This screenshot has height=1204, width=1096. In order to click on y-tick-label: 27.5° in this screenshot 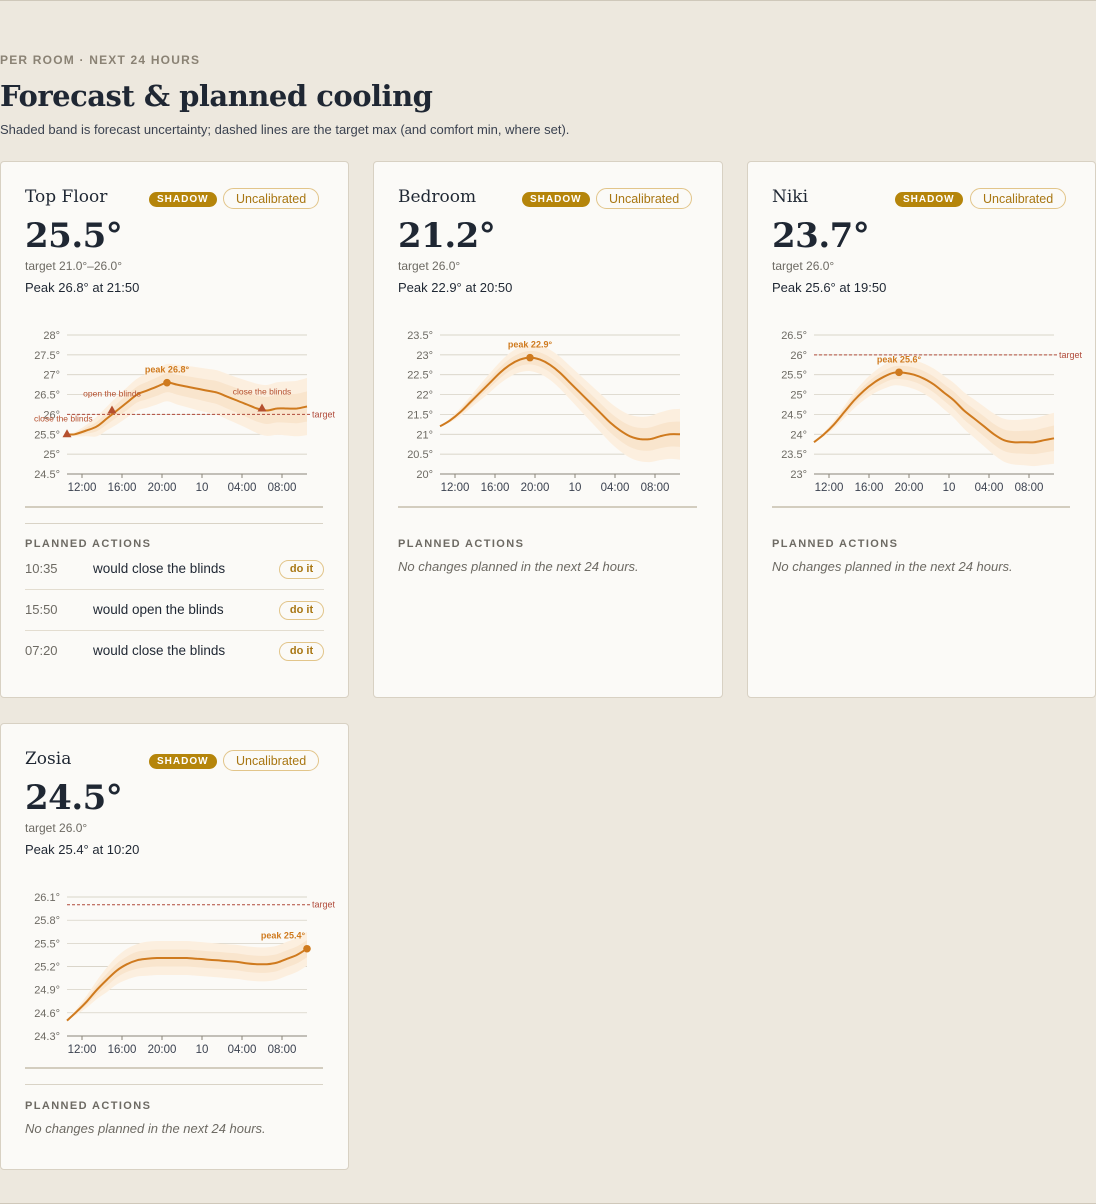, I will do `click(47, 356)`.